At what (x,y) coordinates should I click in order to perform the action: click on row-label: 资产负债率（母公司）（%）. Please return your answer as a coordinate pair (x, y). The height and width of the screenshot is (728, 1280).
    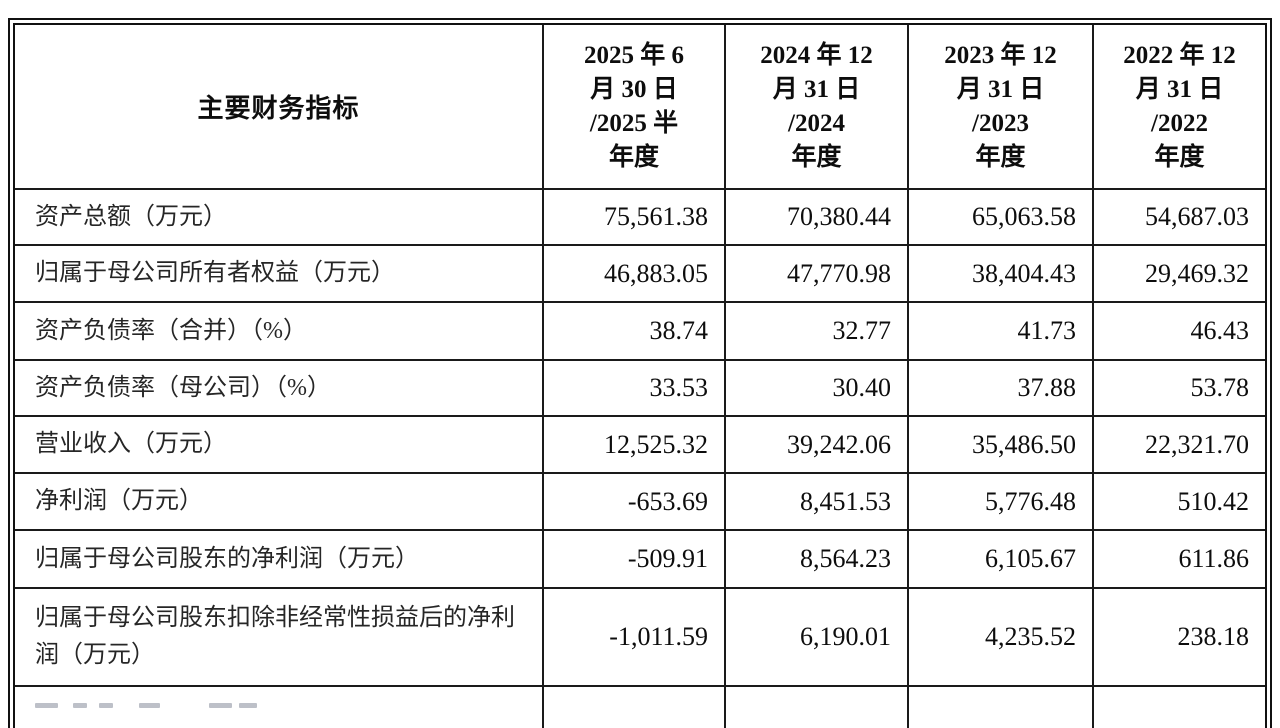
    Looking at the image, I should click on (279, 388).